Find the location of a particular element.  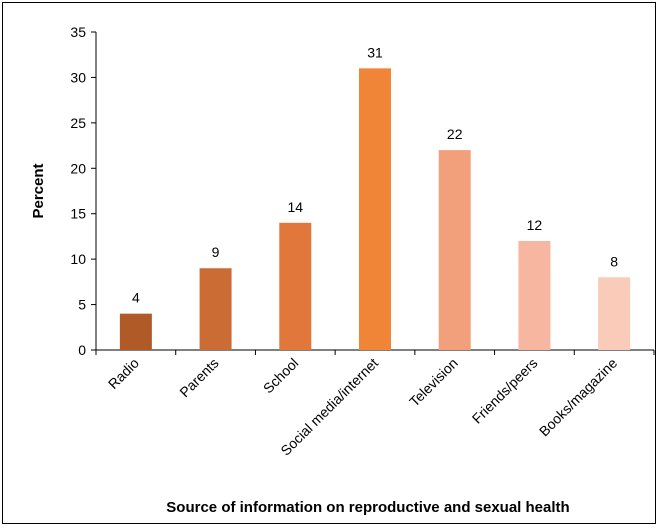

data-label: 8 is located at coordinates (614, 261).